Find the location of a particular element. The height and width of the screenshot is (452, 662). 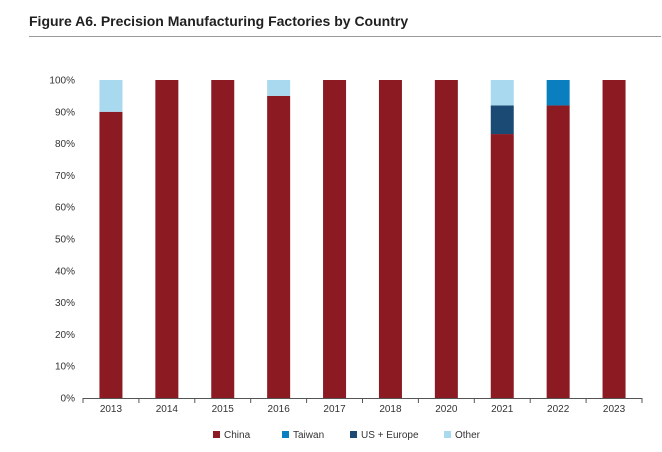

legend-label: US + Europe is located at coordinates (390, 435).